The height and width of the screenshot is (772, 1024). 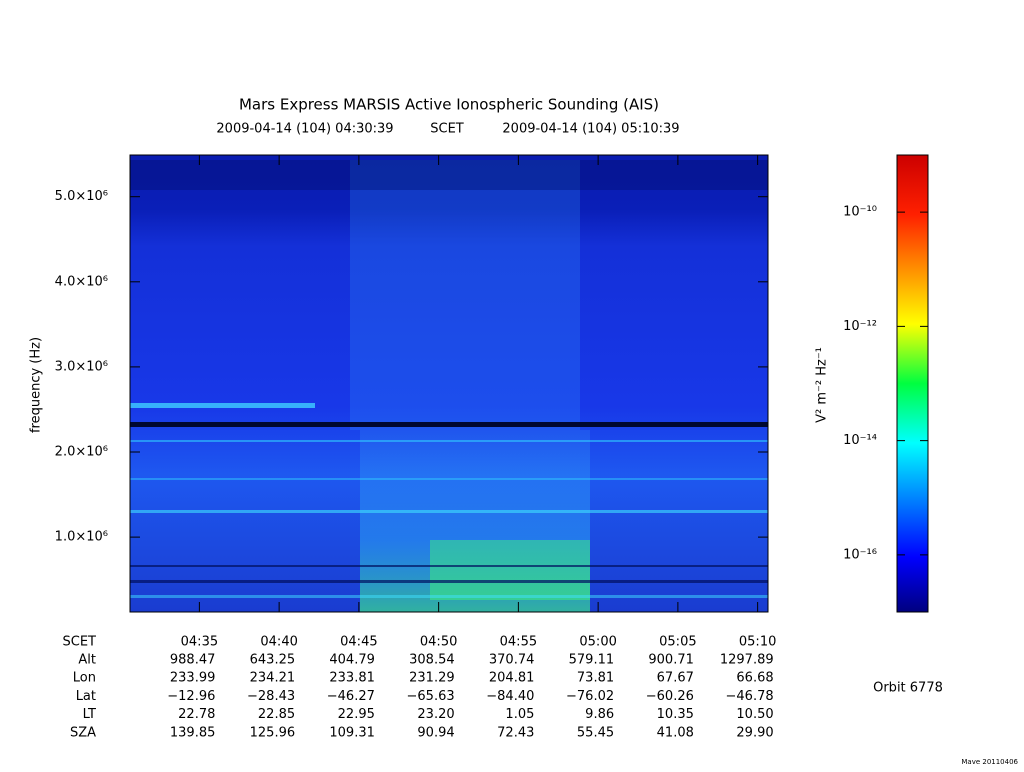 What do you see at coordinates (36, 385) in the screenshot?
I see `y-axis-label: frequency (Hz)` at bounding box center [36, 385].